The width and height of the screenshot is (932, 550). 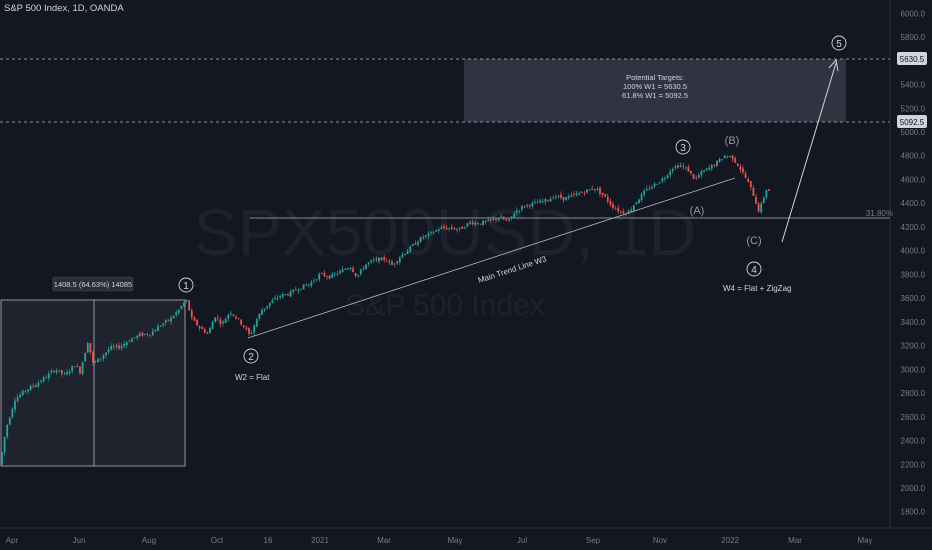 What do you see at coordinates (839, 44) in the screenshot?
I see `wave-5-label: 5` at bounding box center [839, 44].